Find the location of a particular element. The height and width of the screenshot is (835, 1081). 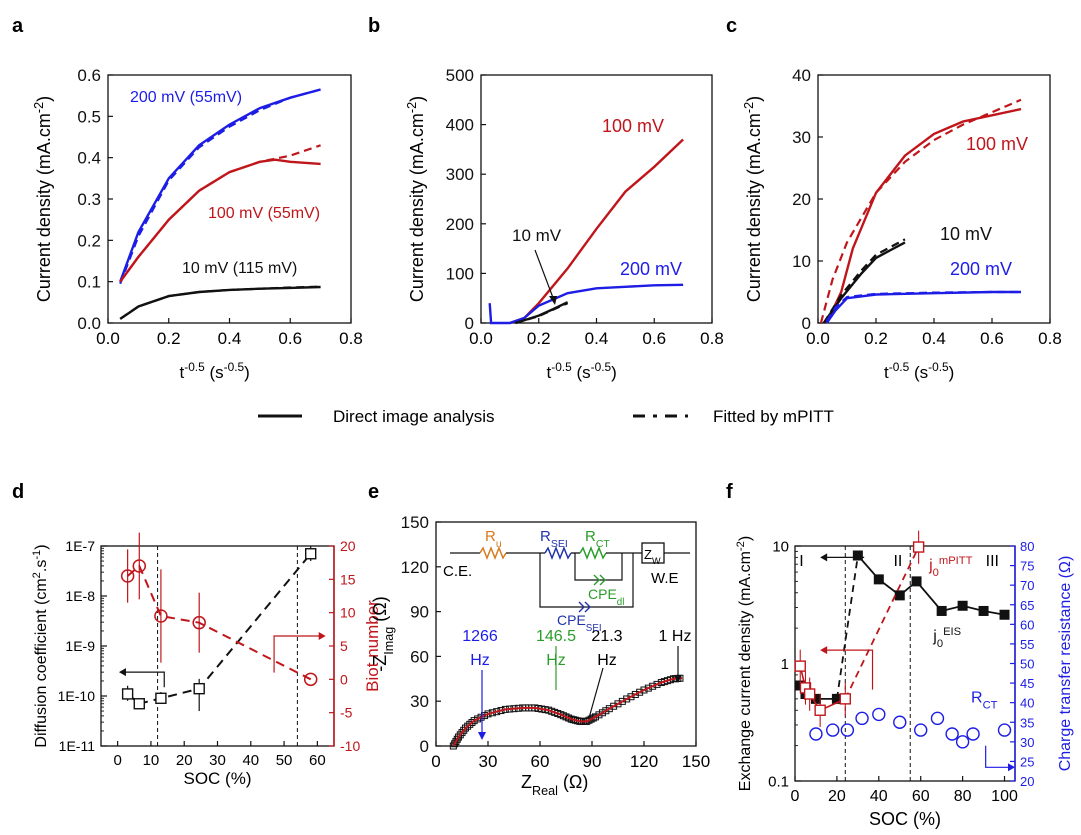

biot-trend is located at coordinates (219, 622).